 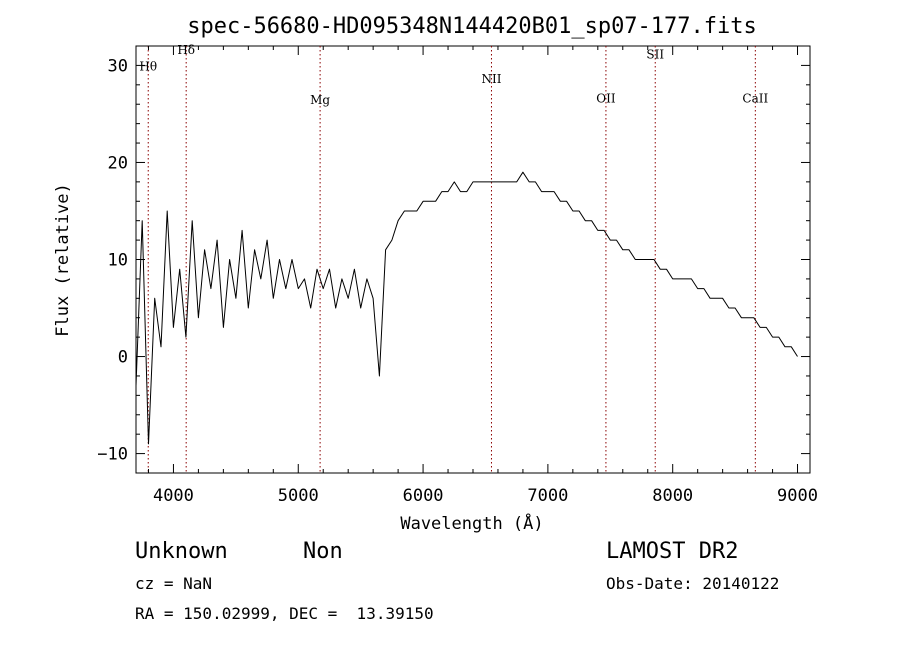 What do you see at coordinates (118, 261) in the screenshot?
I see `y-tick-label: 10` at bounding box center [118, 261].